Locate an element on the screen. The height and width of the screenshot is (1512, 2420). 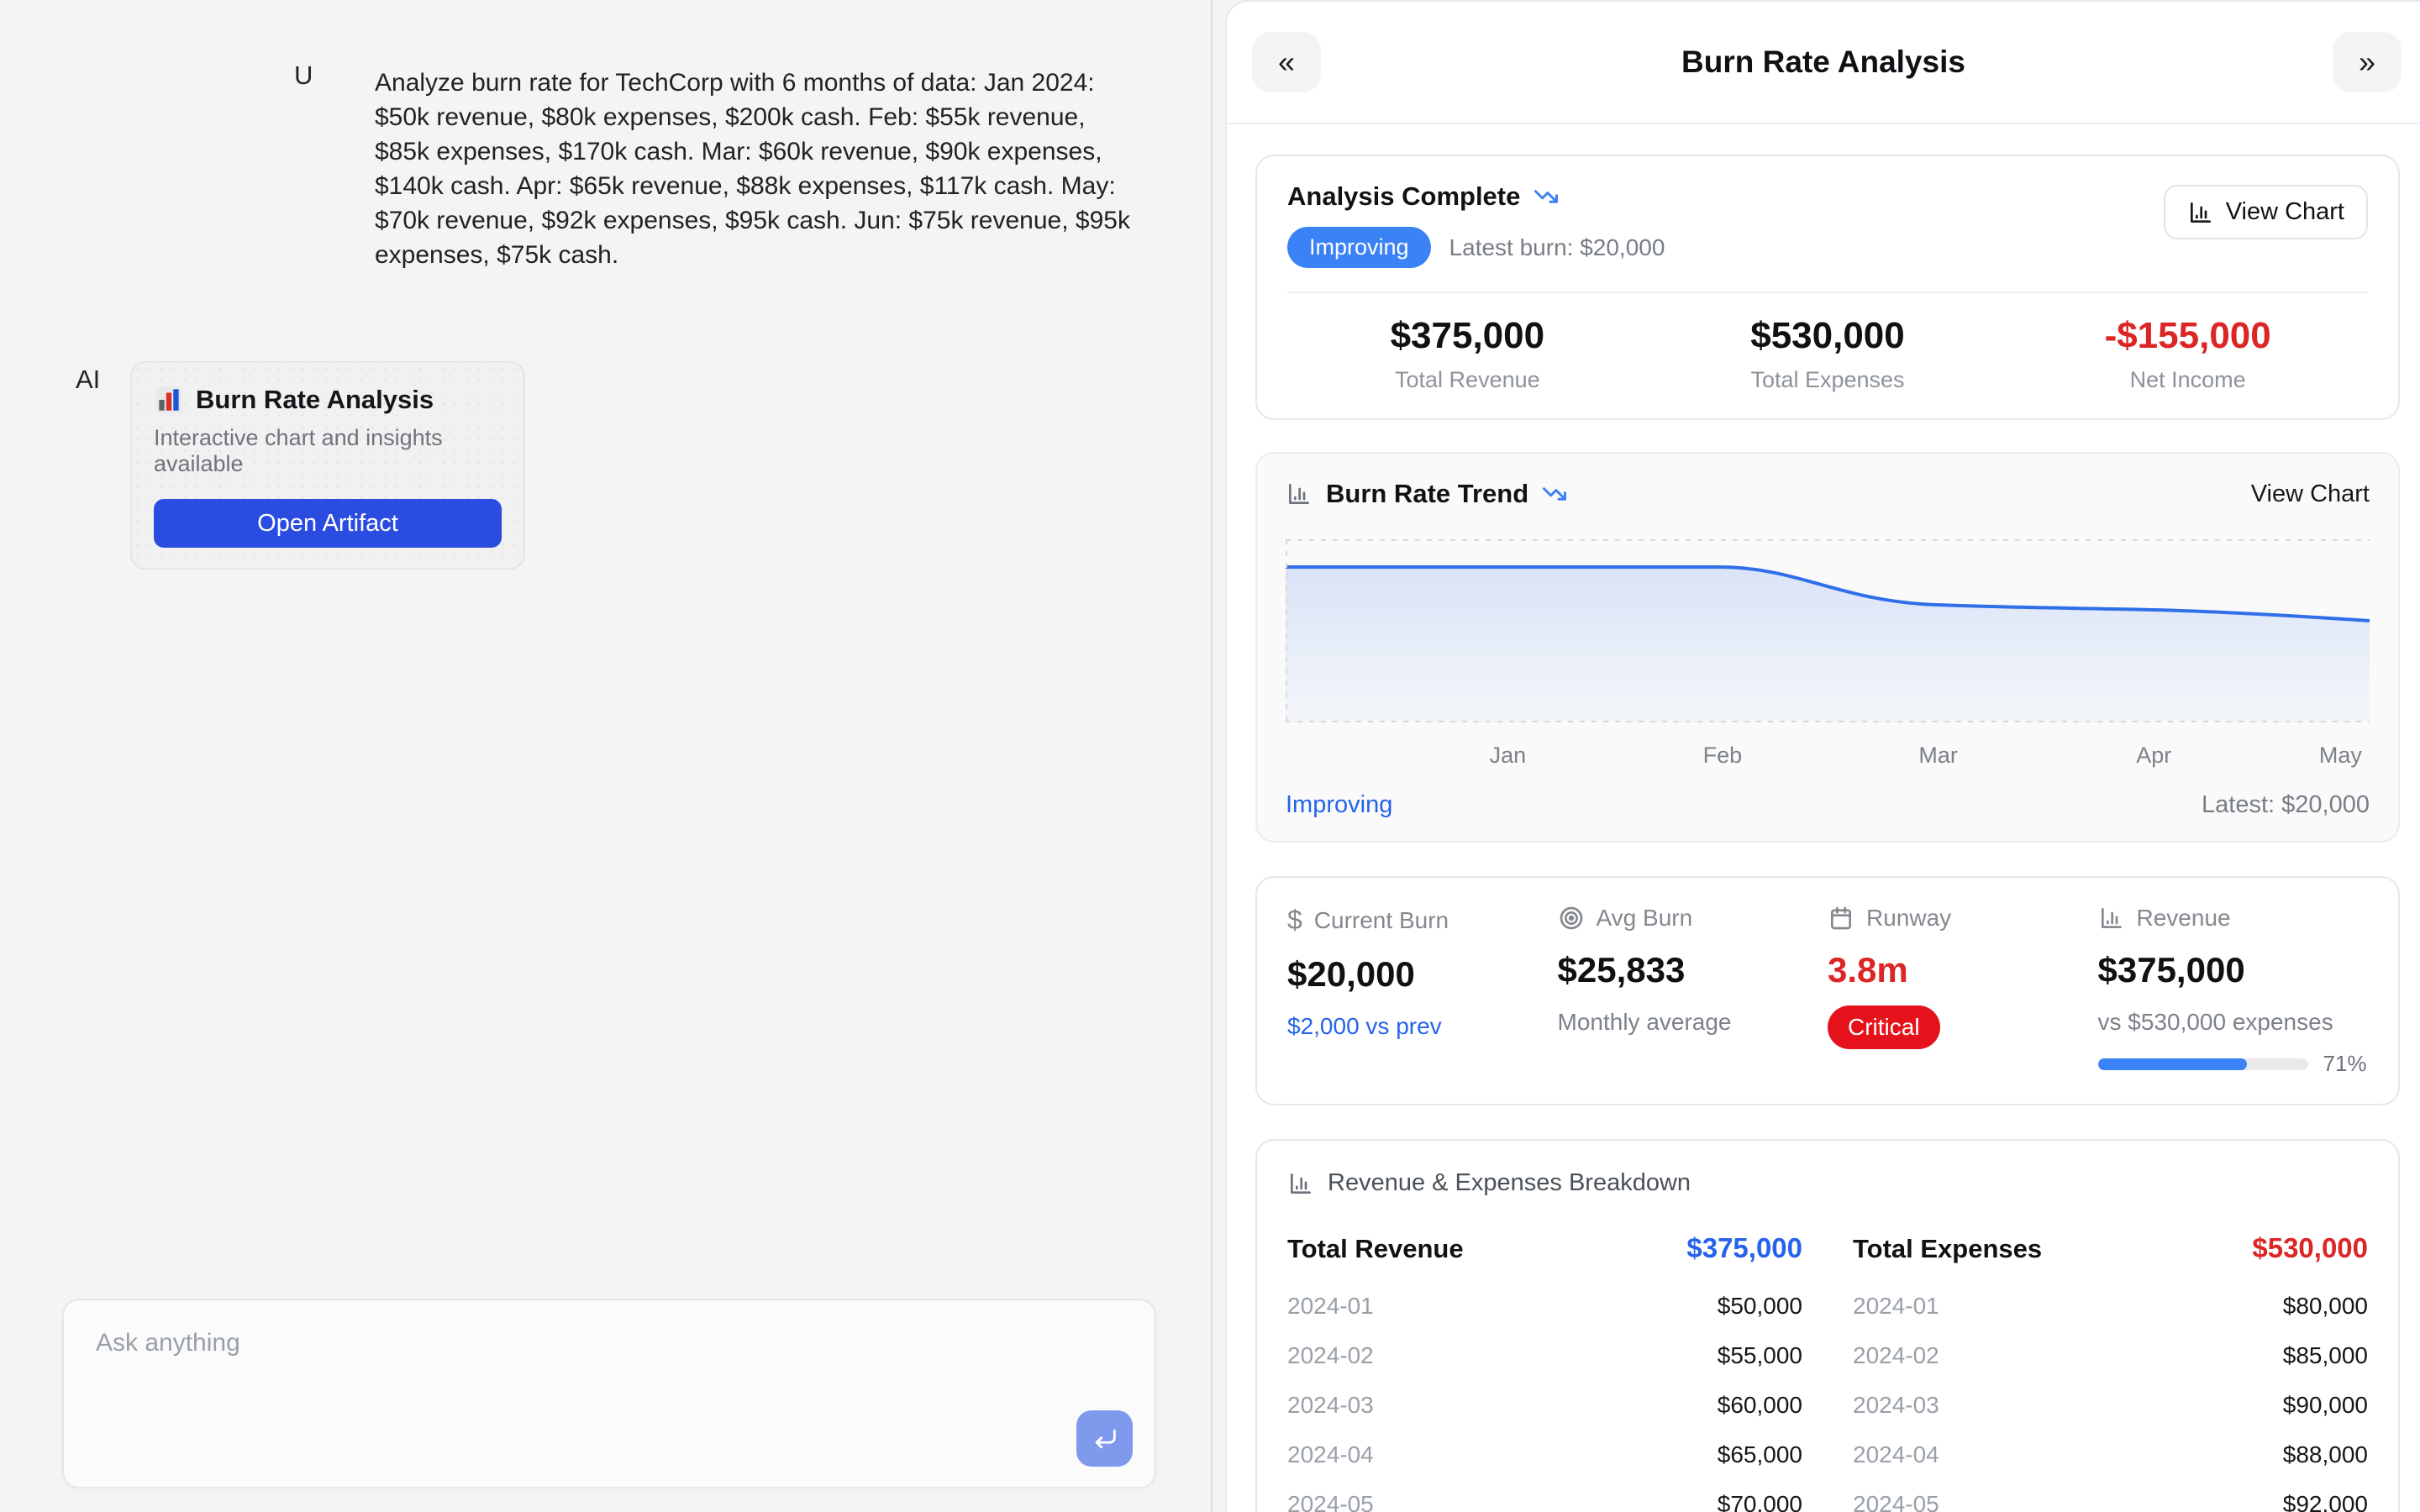
revenue-header-label: Total Revenue is located at coordinates (1376, 1248).